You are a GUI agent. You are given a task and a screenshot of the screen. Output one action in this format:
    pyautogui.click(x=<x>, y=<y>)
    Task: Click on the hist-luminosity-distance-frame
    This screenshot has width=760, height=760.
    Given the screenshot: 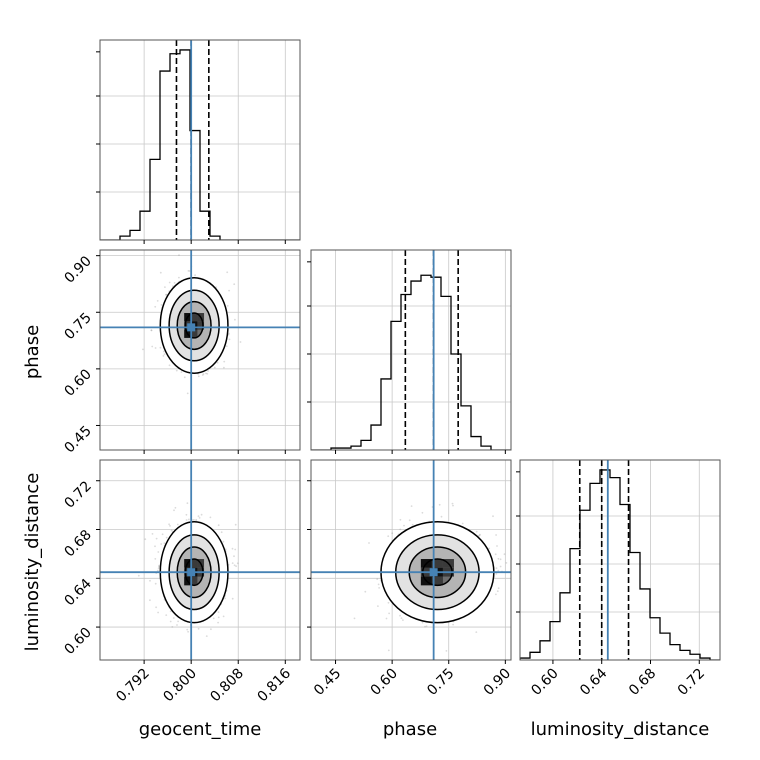 What is the action you would take?
    pyautogui.click(x=620, y=560)
    